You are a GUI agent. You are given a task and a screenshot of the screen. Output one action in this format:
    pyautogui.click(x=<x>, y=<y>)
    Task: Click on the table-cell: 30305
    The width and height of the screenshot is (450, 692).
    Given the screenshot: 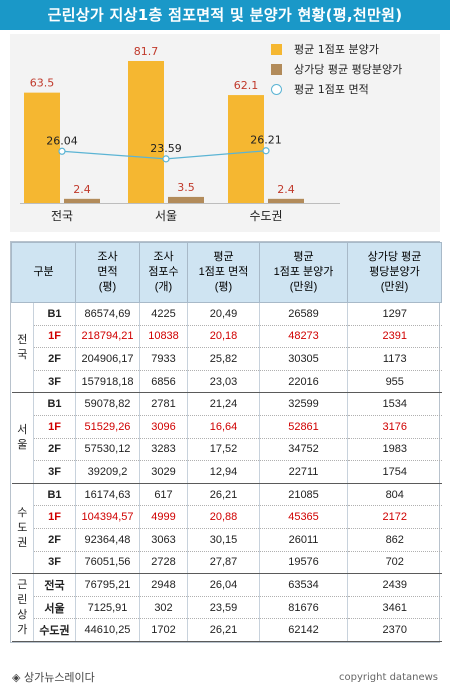 What is the action you would take?
    pyautogui.click(x=303, y=359)
    